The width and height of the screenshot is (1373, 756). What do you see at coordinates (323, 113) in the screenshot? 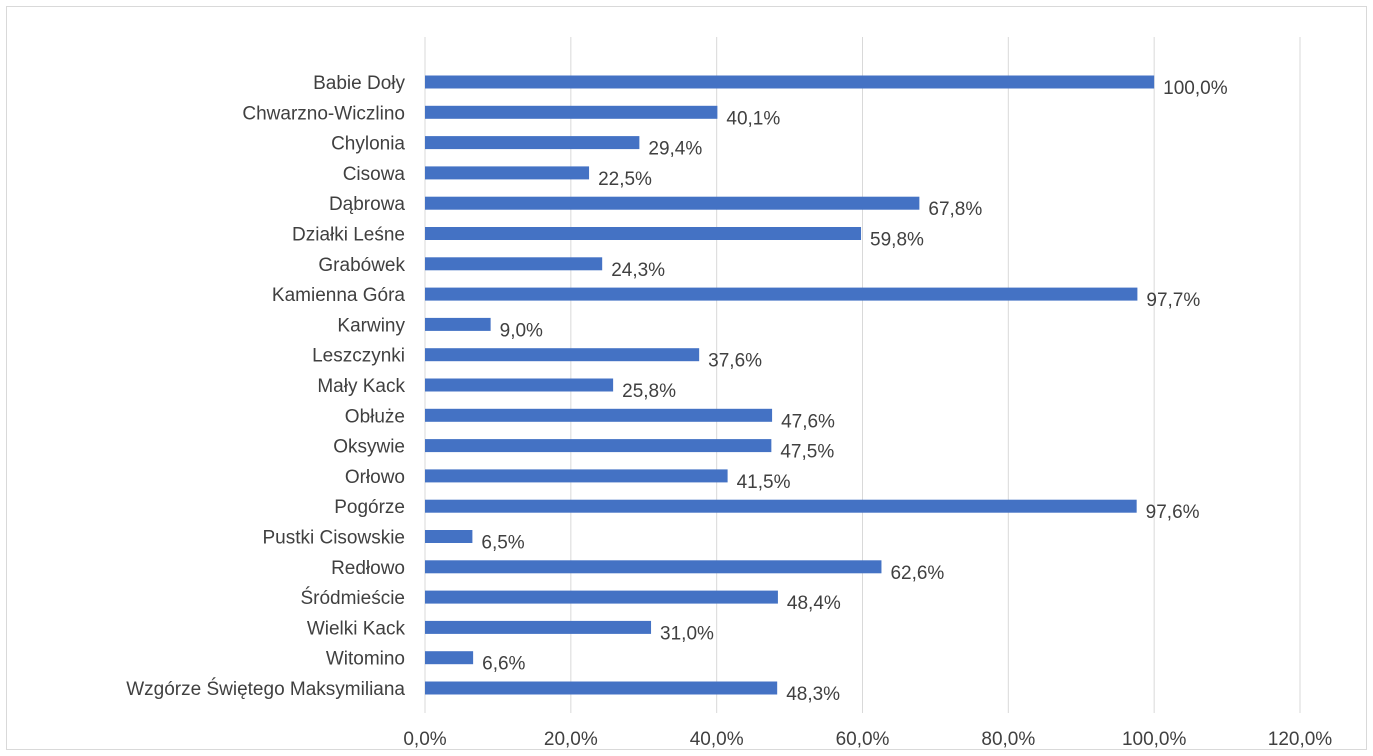
I see `category-label: Chwarzno-Wiczlino` at bounding box center [323, 113].